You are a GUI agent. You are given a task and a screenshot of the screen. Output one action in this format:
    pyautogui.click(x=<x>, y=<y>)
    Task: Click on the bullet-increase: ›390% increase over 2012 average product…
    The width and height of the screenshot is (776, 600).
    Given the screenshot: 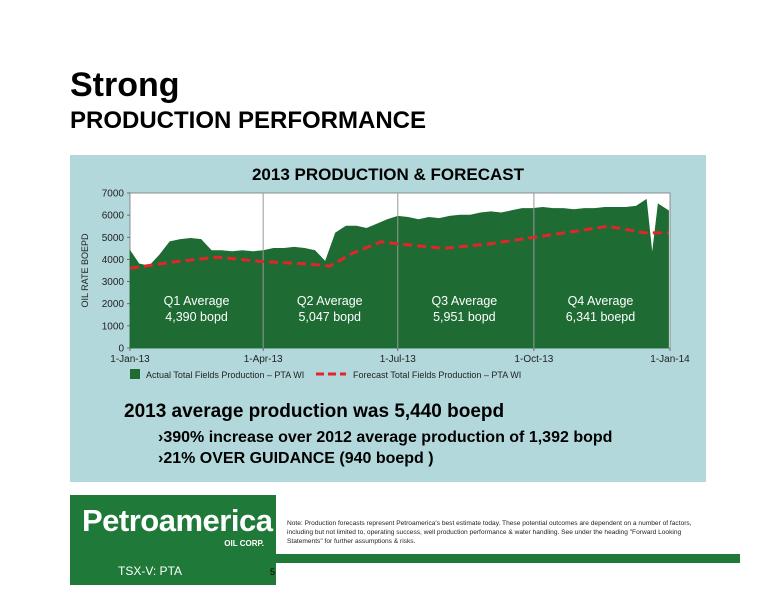 What is the action you would take?
    pyautogui.click(x=385, y=437)
    